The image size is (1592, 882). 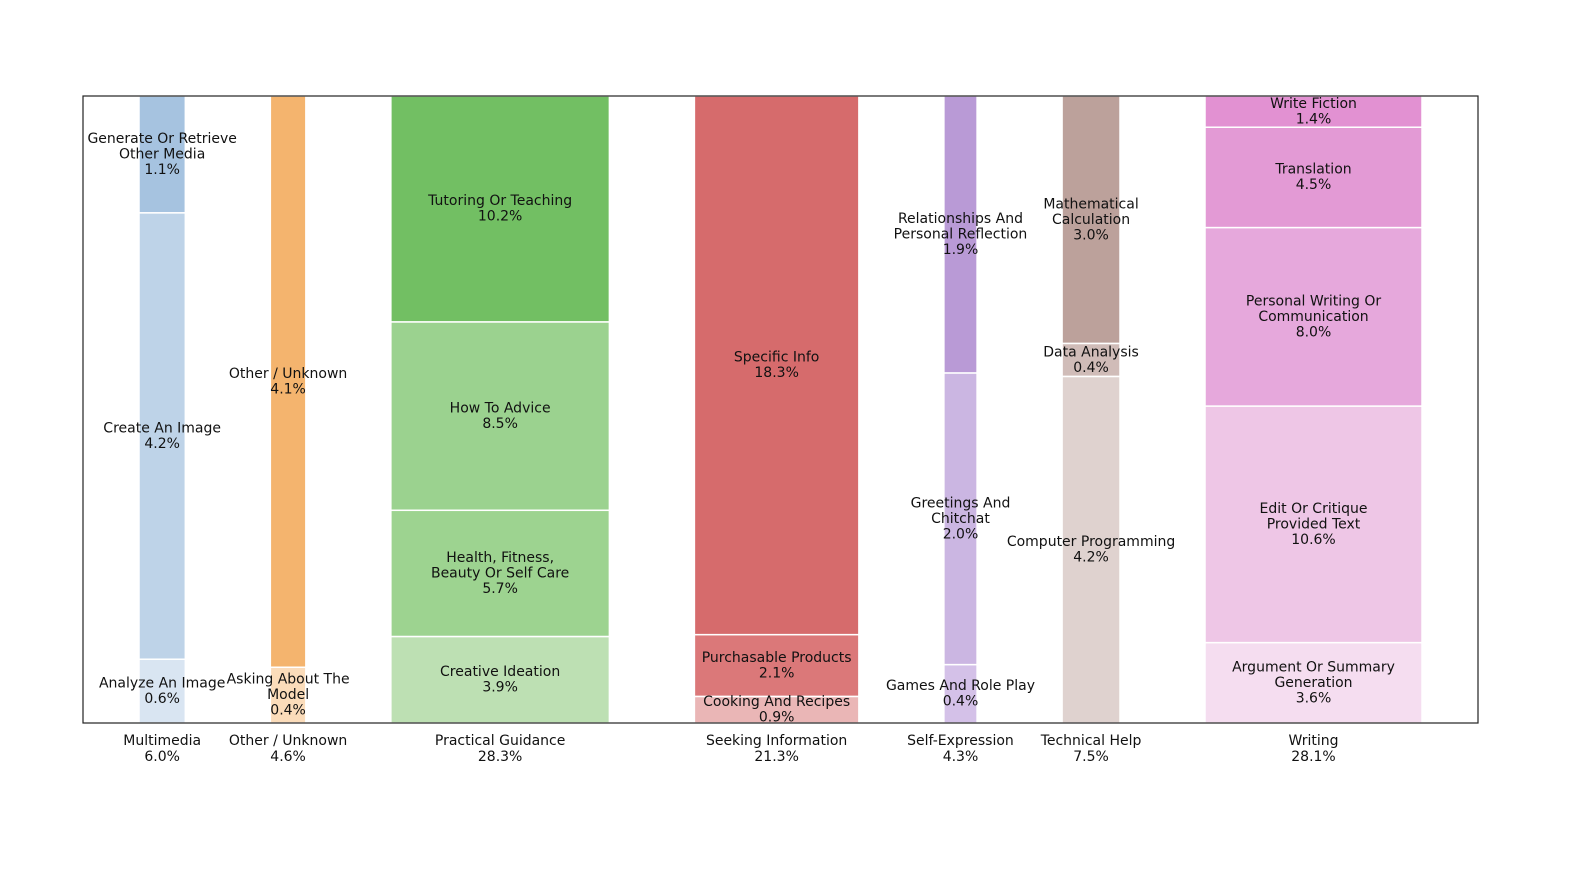 I want to click on segment-value-label: 1.4%, so click(x=1314, y=119).